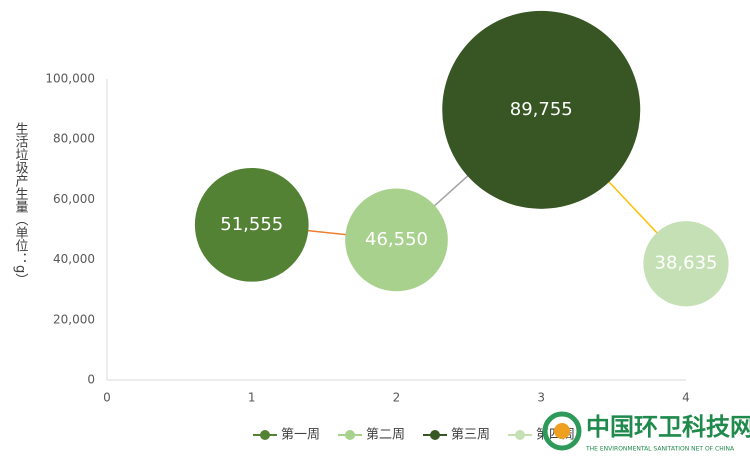 The image size is (750, 462). What do you see at coordinates (74, 199) in the screenshot?
I see `y-tick-label: 60,000` at bounding box center [74, 199].